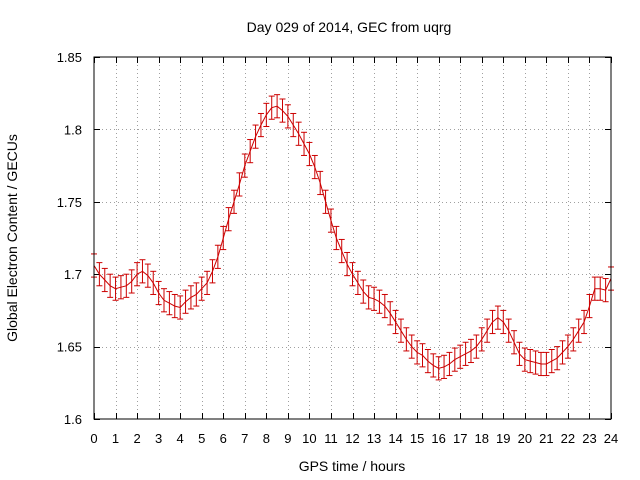 The width and height of the screenshot is (640, 480). I want to click on x-axis-label: GPS time / hours, so click(352, 466).